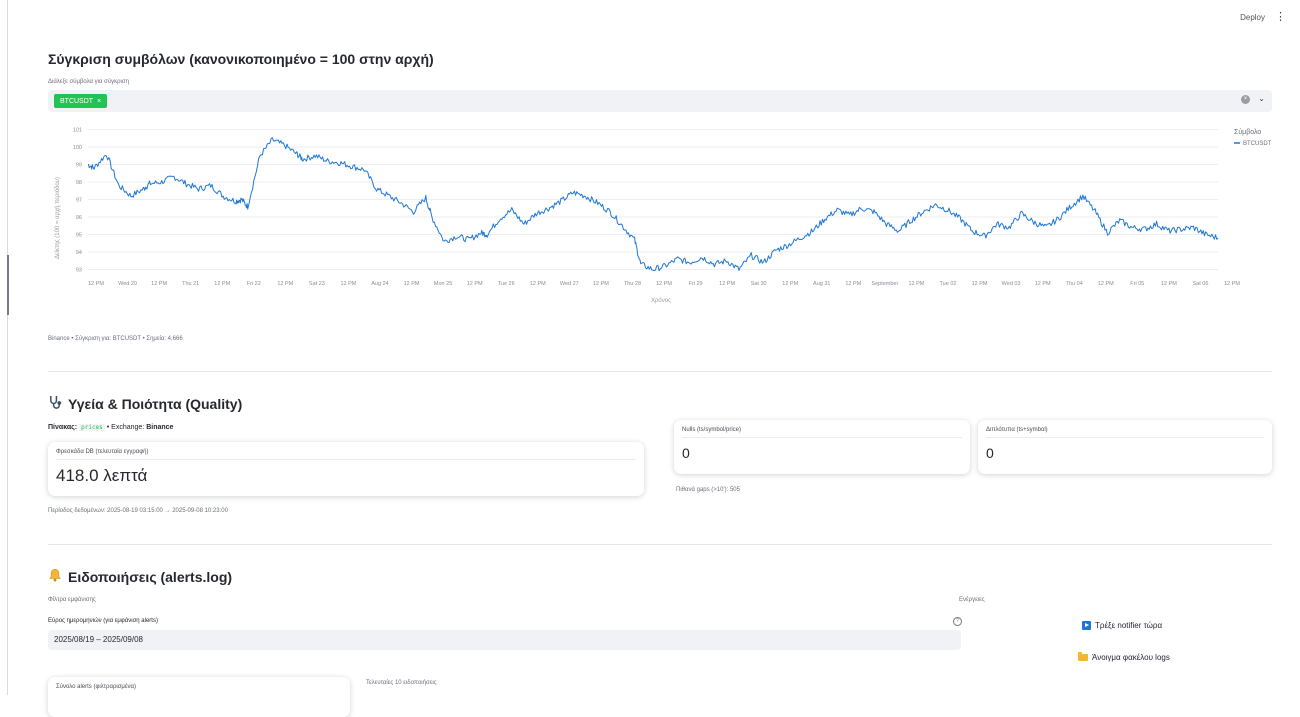 This screenshot has height=717, width=1300. Describe the element at coordinates (1280, 17) in the screenshot. I see `kebab-menu-icon: ⋮` at that location.